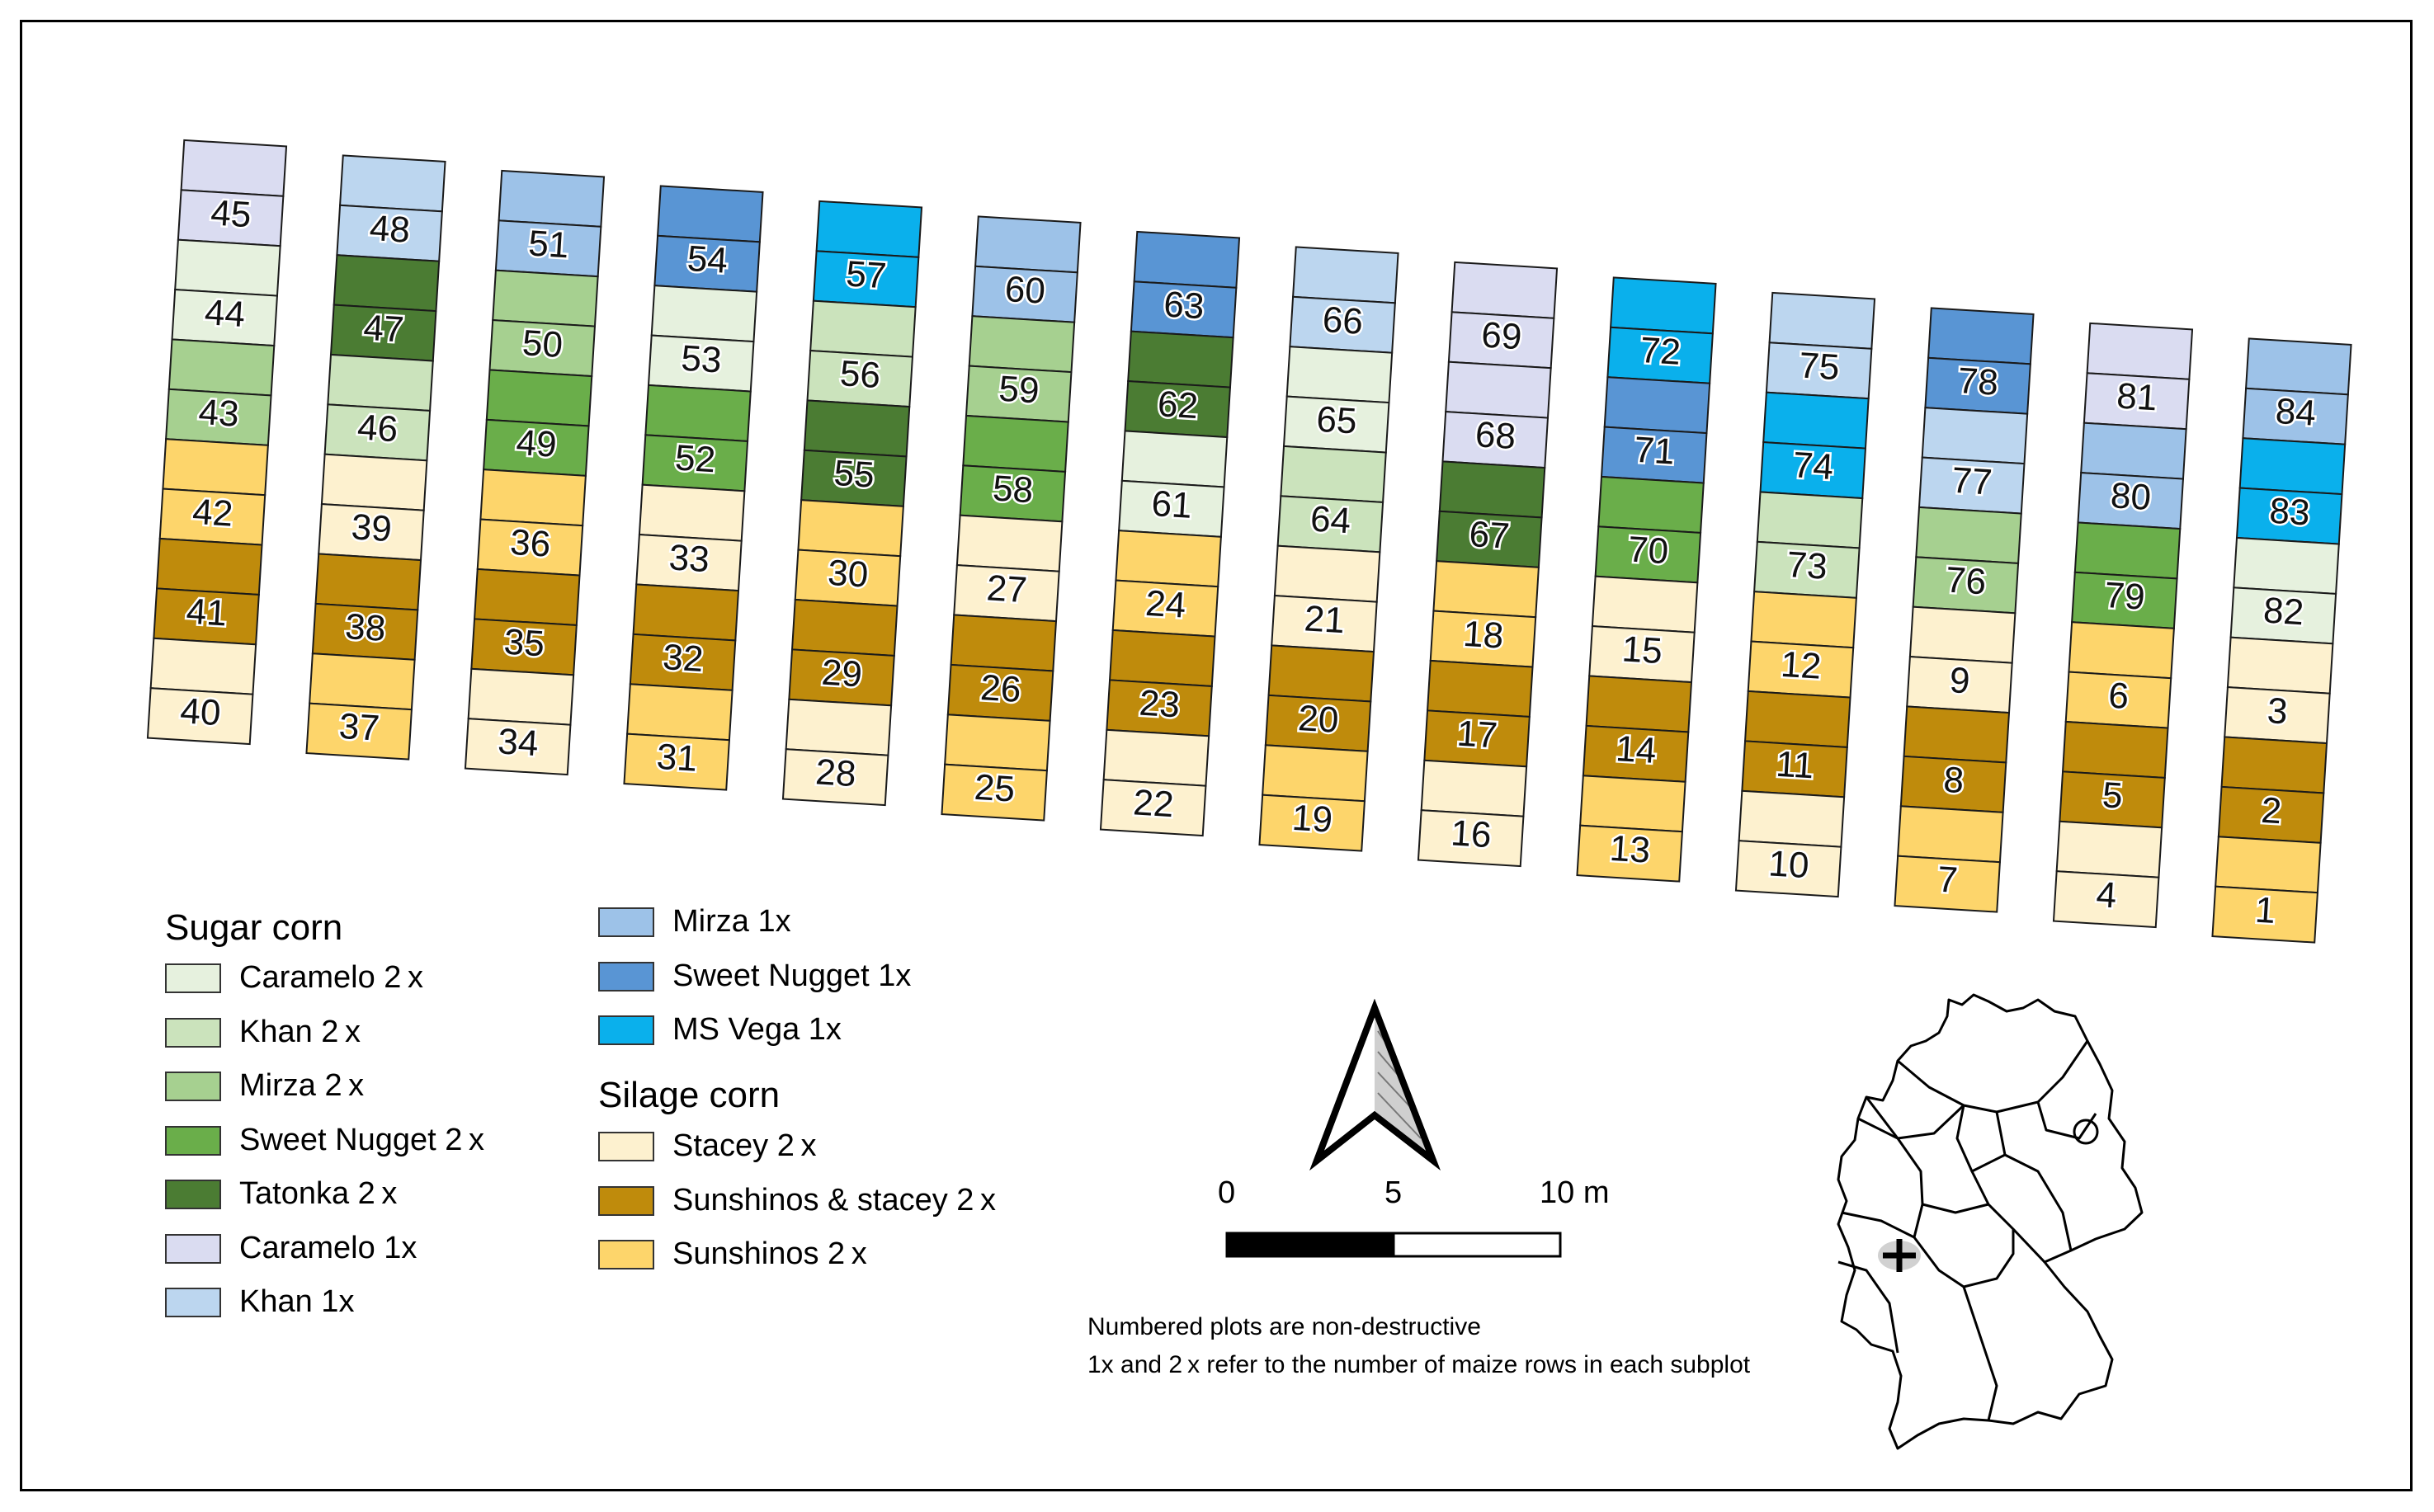 Image resolution: width=2434 pixels, height=1512 pixels. Describe the element at coordinates (2271, 810) in the screenshot. I see `plot-number: 2` at that location.